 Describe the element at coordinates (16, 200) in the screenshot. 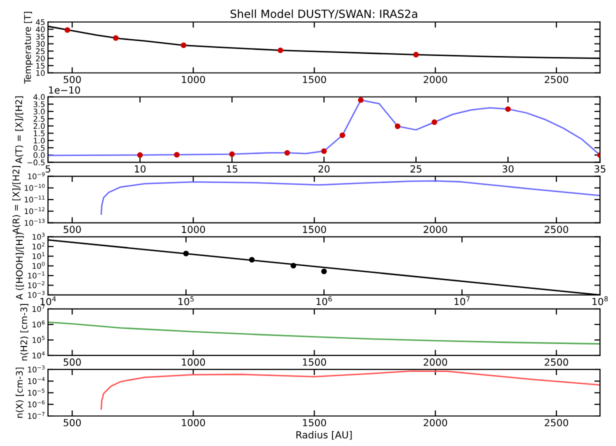

I see `y-axis-title: A(R) = [X]/[H2]` at that location.